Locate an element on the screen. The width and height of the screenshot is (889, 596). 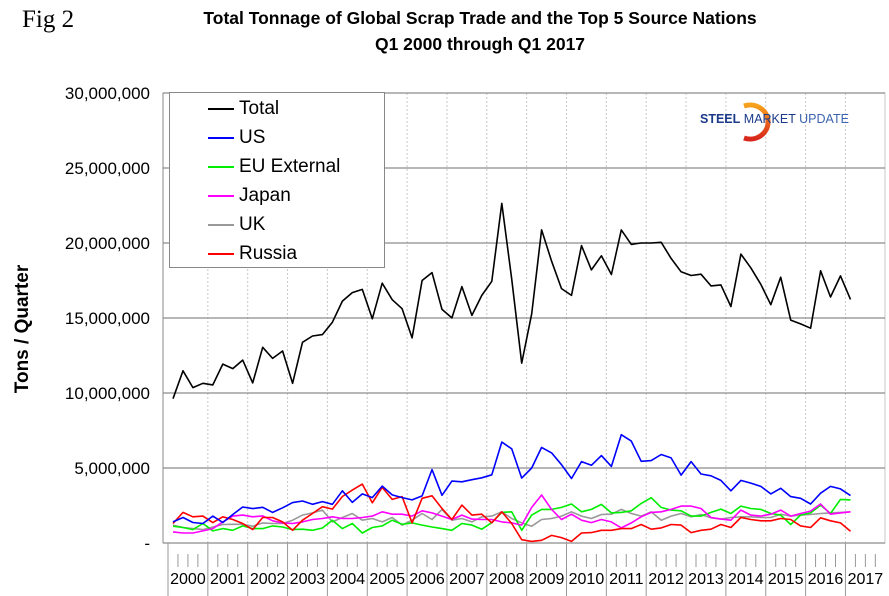
legend-label: US is located at coordinates (252, 137).